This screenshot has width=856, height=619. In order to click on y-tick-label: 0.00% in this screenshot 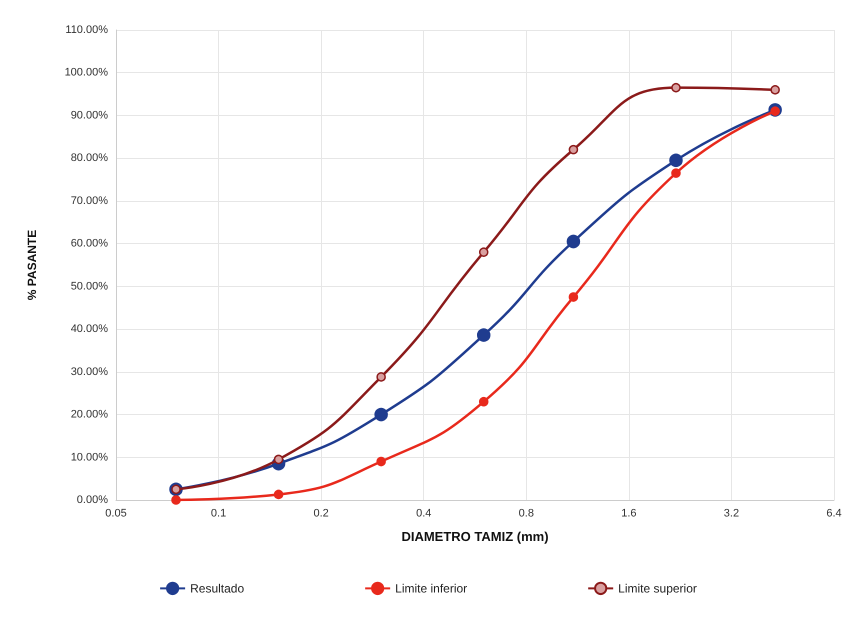, I will do `click(92, 500)`.